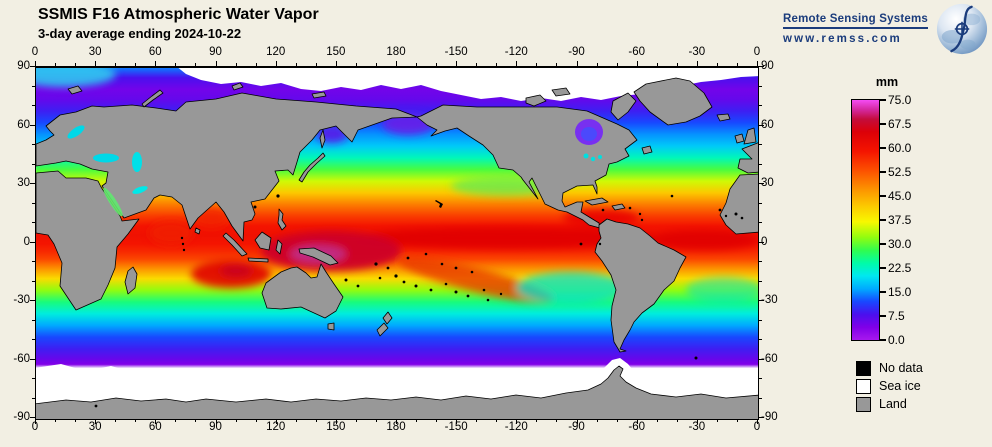 The image size is (992, 447). Describe the element at coordinates (738, 204) in the screenshot. I see `landmass-africa-west` at that location.